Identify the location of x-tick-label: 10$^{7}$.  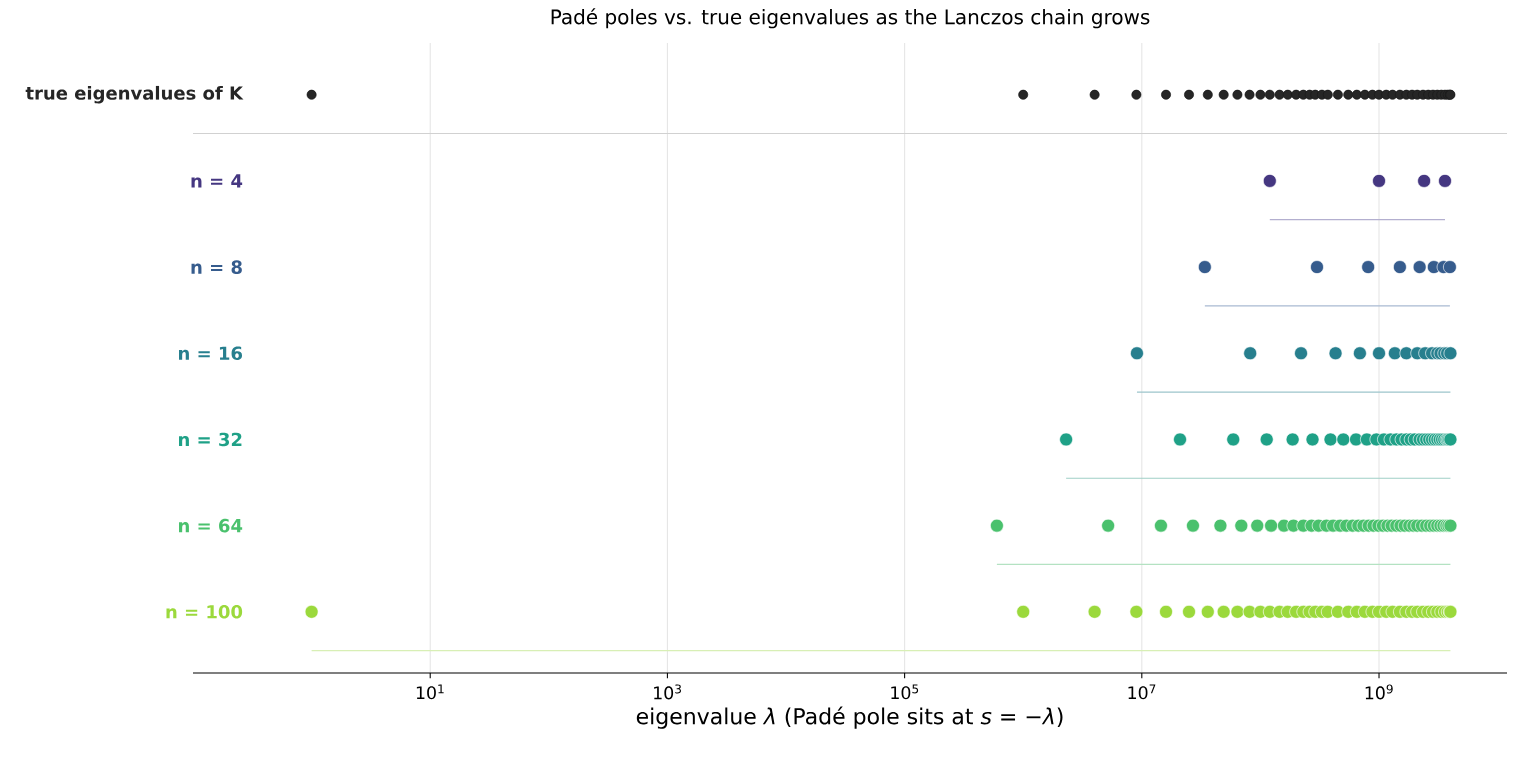
(1142, 692).